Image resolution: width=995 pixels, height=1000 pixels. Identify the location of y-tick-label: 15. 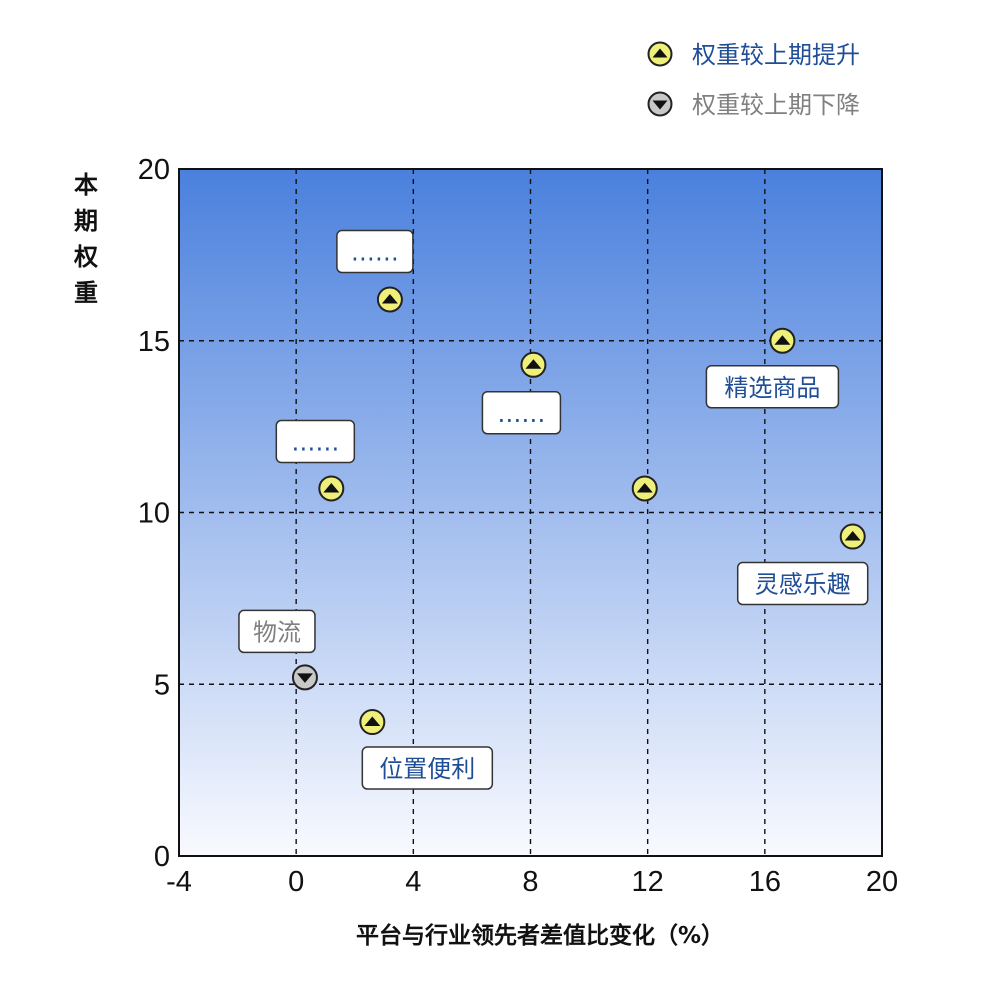
(154, 342).